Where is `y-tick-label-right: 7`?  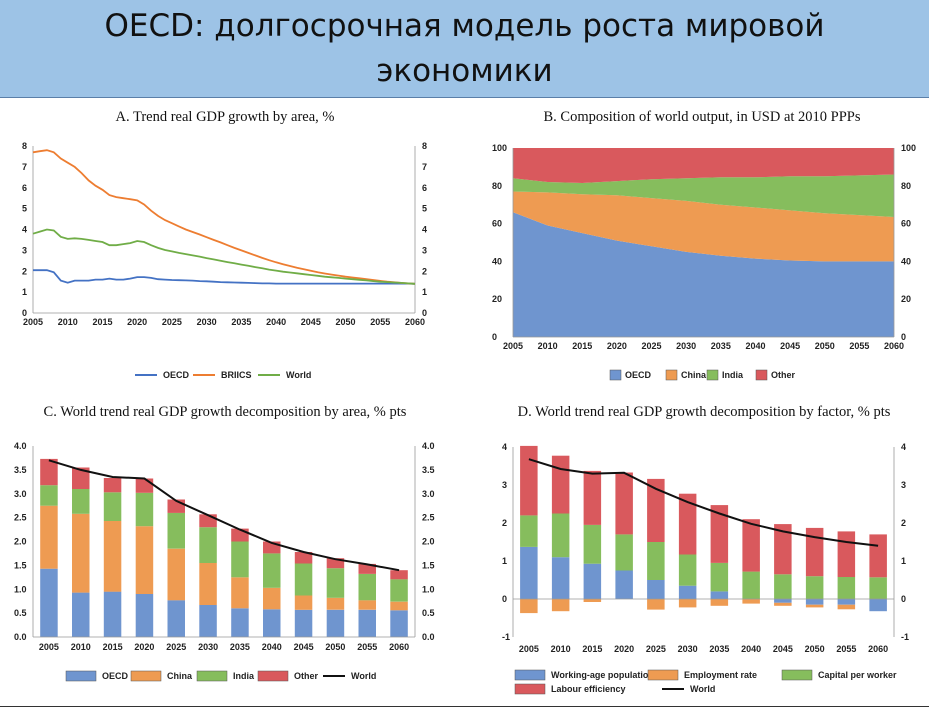 y-tick-label-right: 7 is located at coordinates (424, 167).